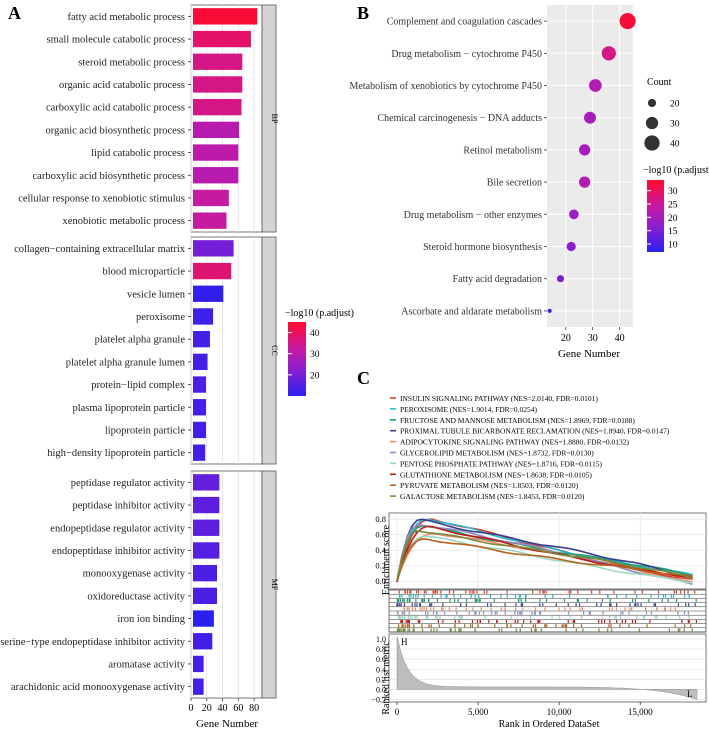 The width and height of the screenshot is (709, 731). What do you see at coordinates (101, 198) in the screenshot?
I see `panel-a-category-label: cellular response to xenobiotic stimulus` at bounding box center [101, 198].